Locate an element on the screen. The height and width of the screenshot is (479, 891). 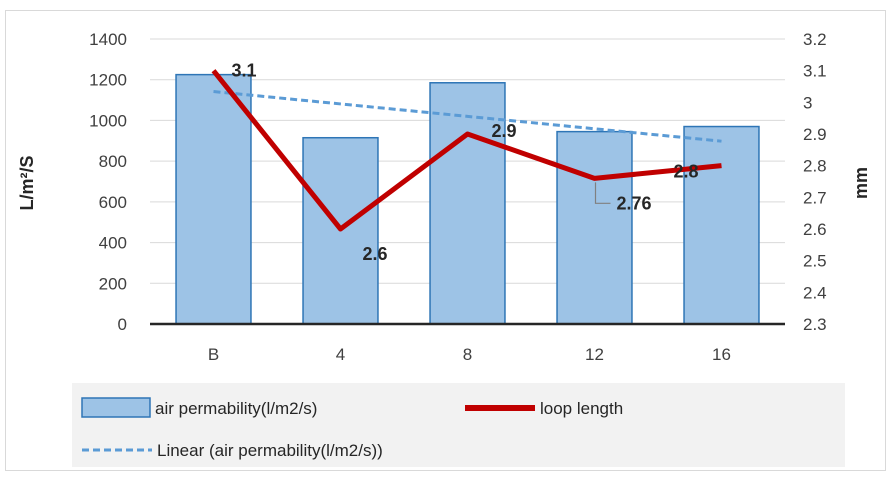
legend-label-line: loop length is located at coordinates (581, 408).